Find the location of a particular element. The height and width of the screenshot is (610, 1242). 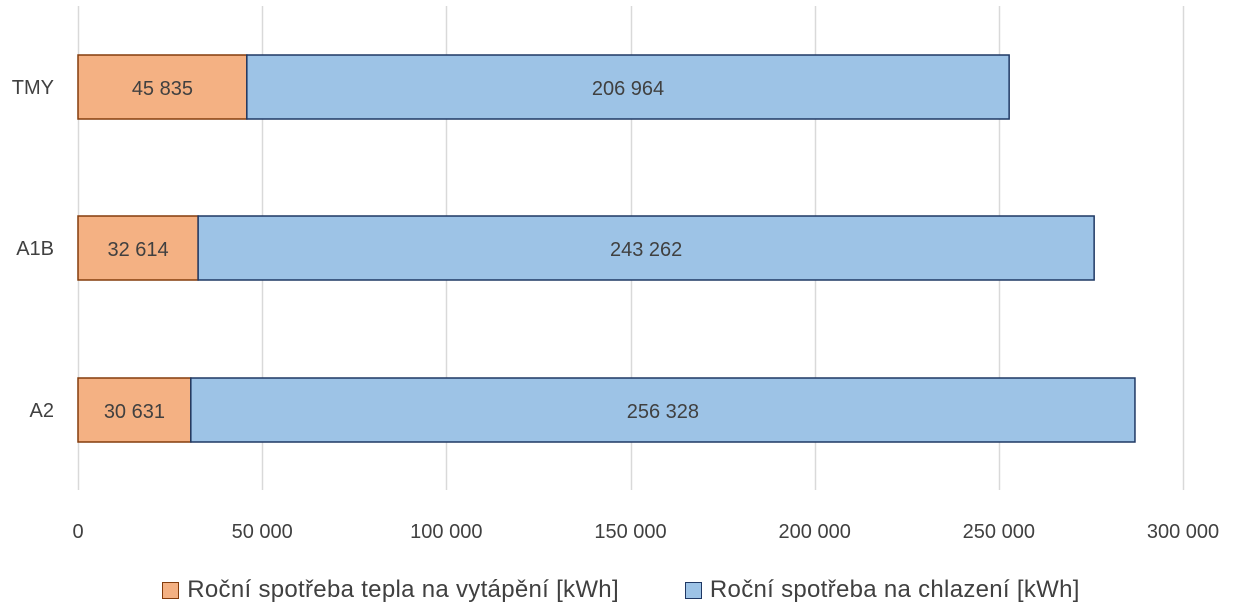

data-label: 256 328 is located at coordinates (663, 412).